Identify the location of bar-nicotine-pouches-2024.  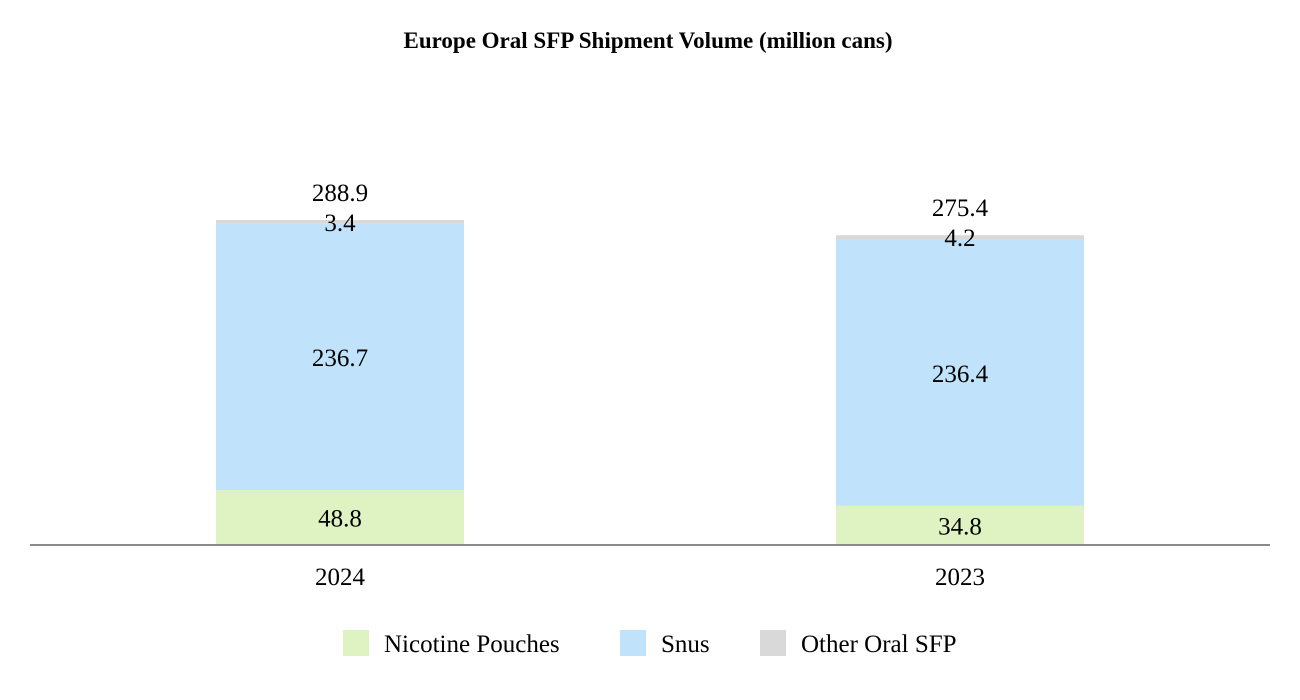
(340, 517).